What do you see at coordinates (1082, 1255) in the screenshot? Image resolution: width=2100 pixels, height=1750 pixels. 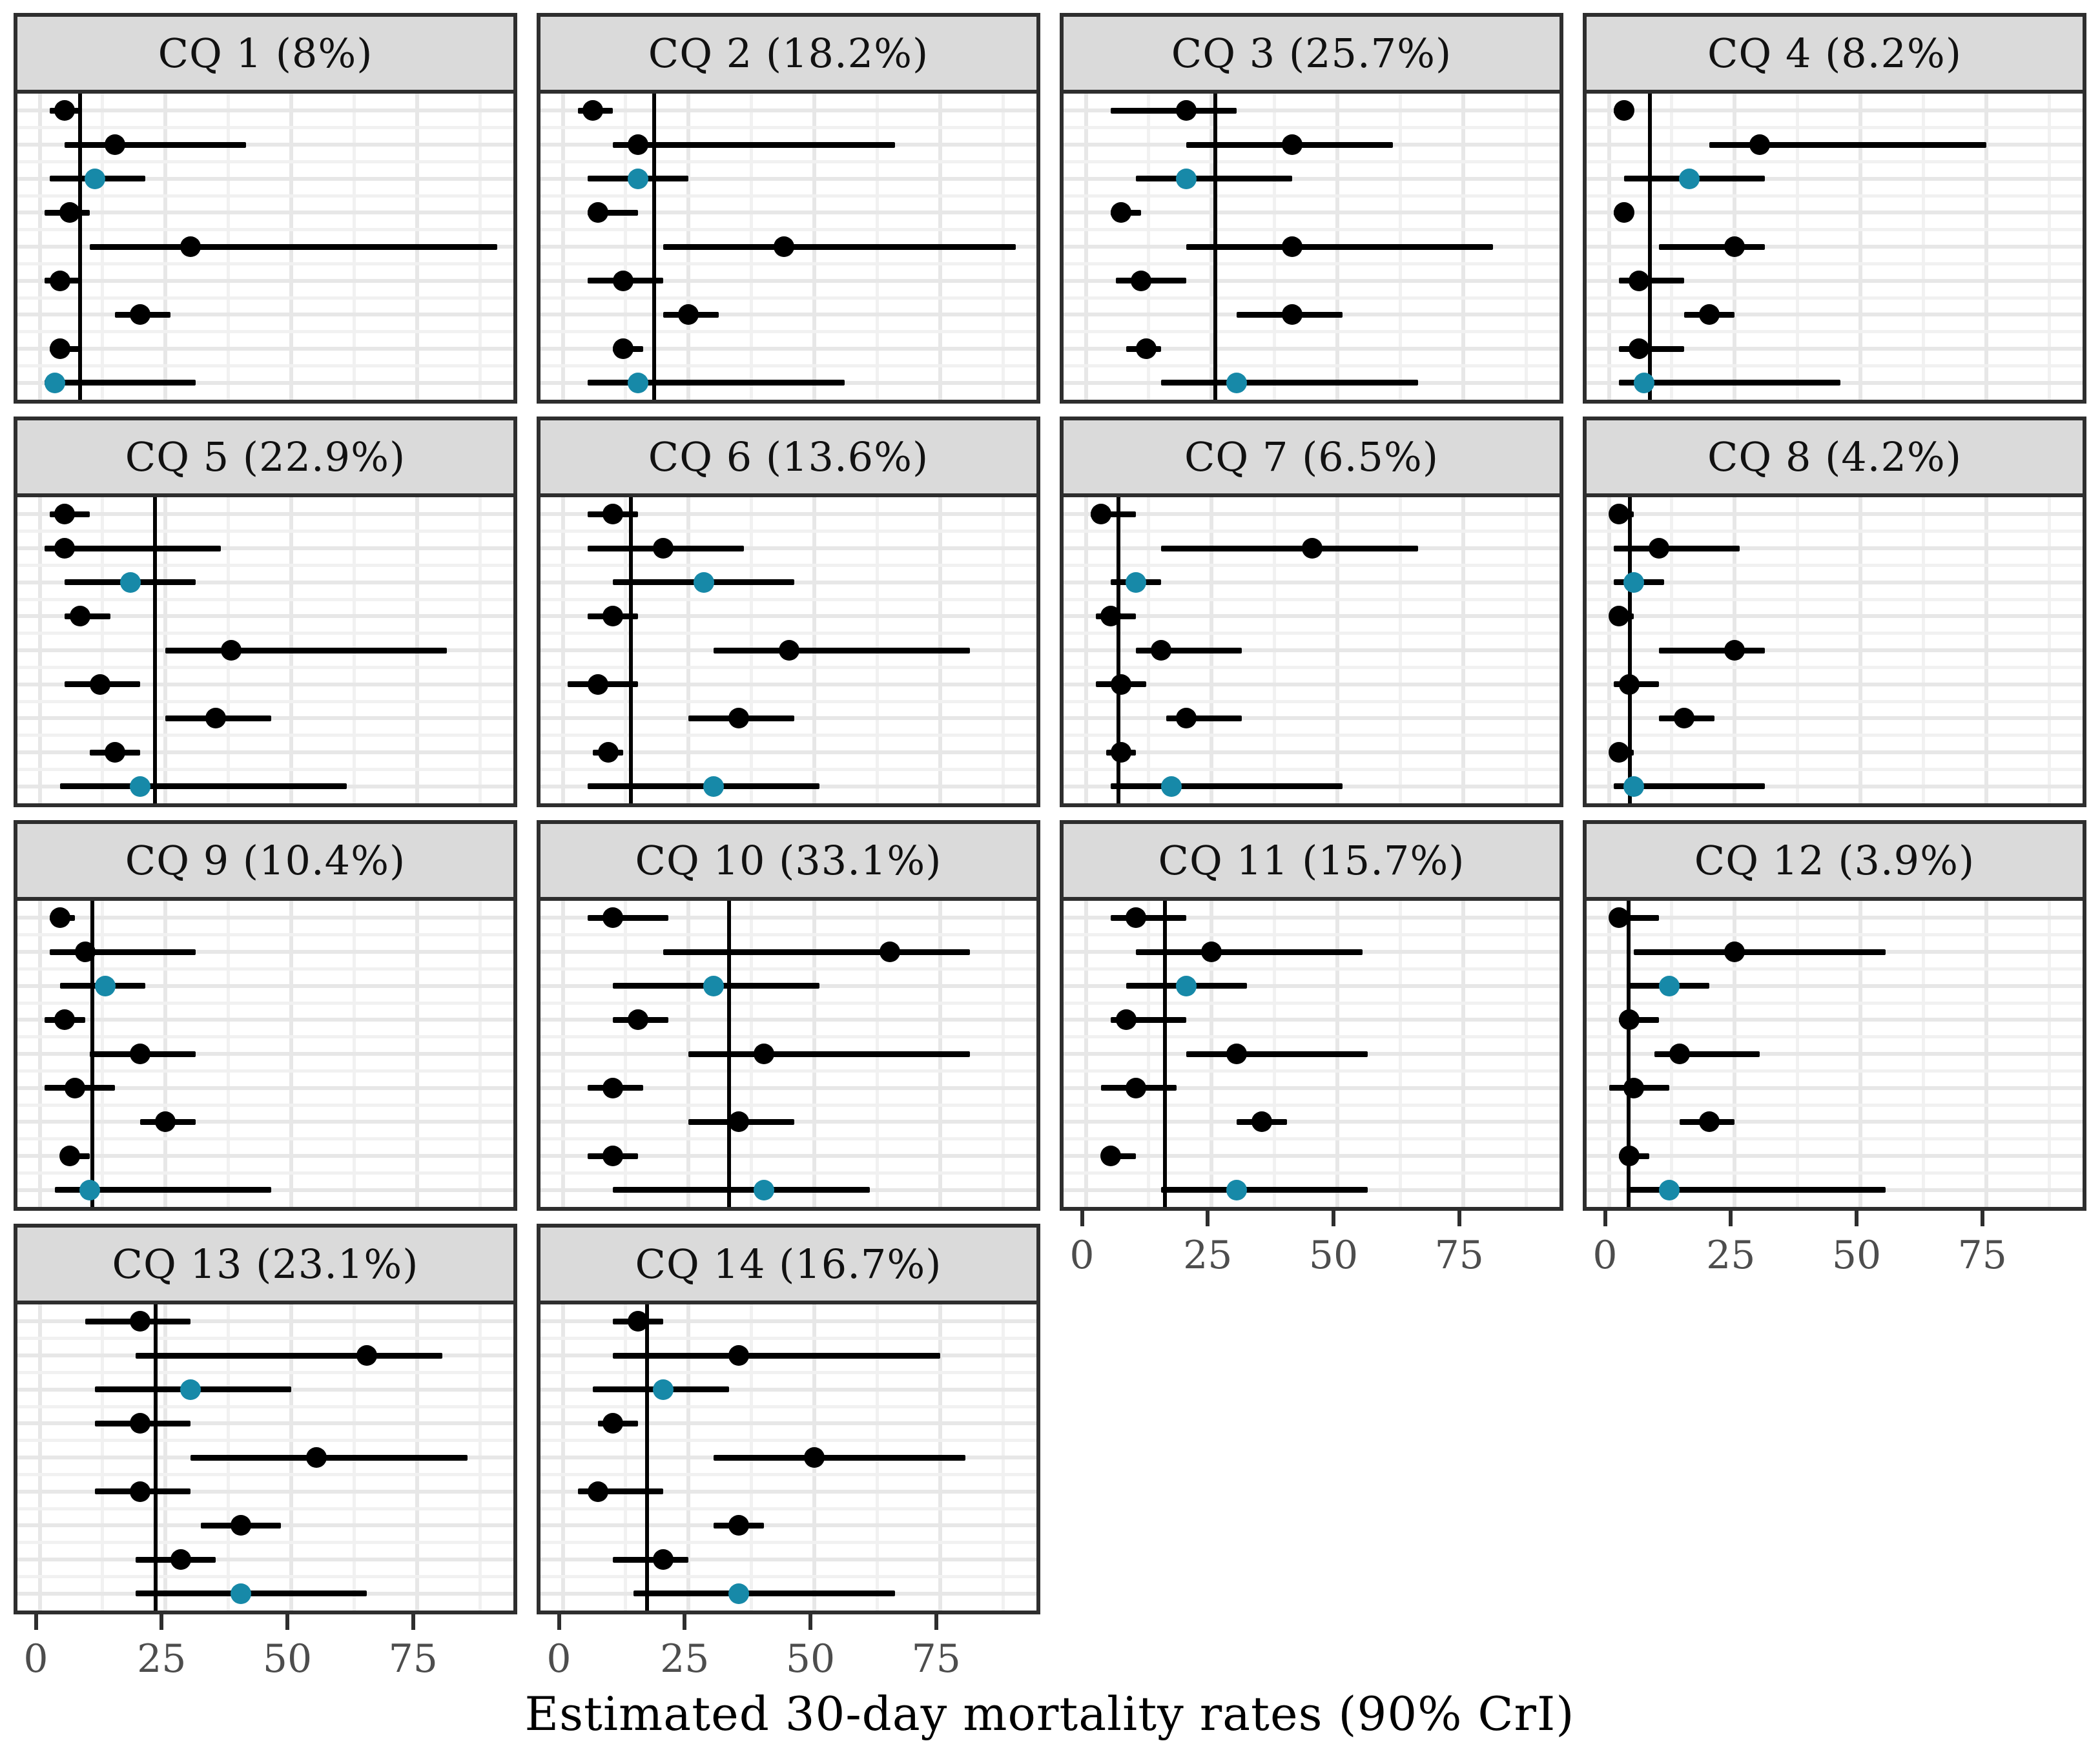 I see `x-axis-tick-label: 0` at bounding box center [1082, 1255].